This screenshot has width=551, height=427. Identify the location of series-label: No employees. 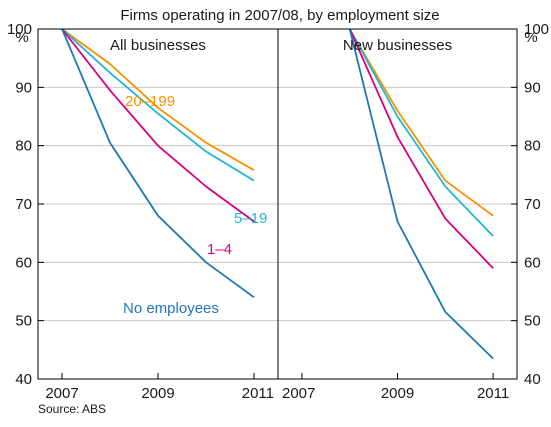
(171, 308).